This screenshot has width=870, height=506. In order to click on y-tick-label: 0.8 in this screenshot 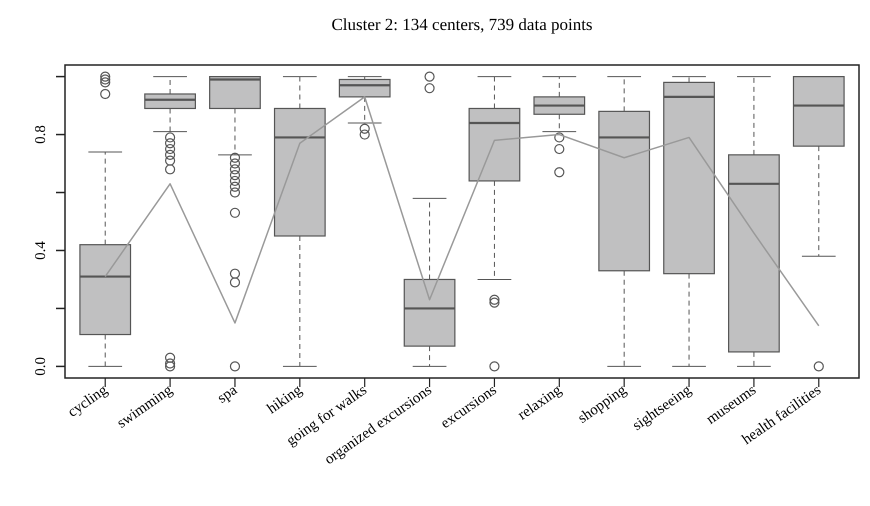, I will do `click(41, 134)`.